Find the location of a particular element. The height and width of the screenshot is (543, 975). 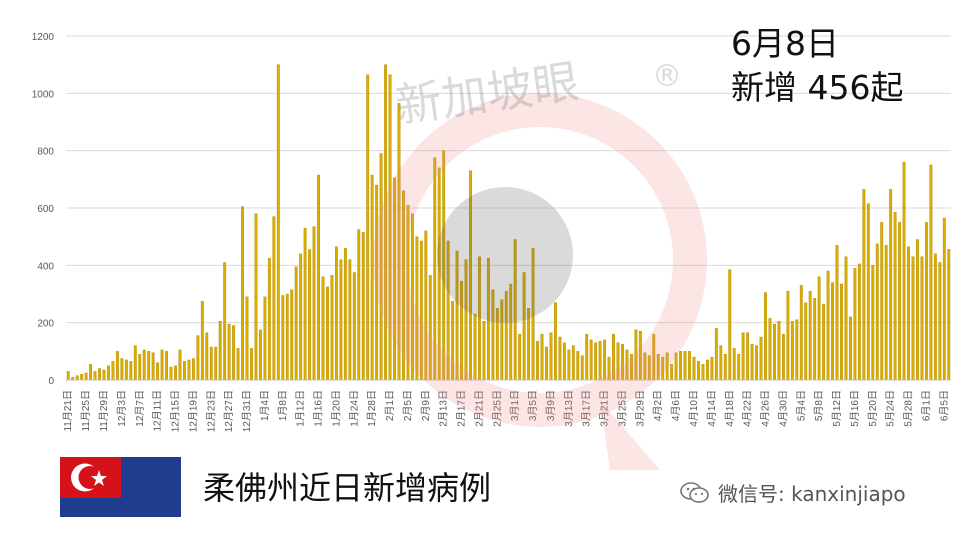

x-tick-label: 5月4日 is located at coordinates (801, 405).